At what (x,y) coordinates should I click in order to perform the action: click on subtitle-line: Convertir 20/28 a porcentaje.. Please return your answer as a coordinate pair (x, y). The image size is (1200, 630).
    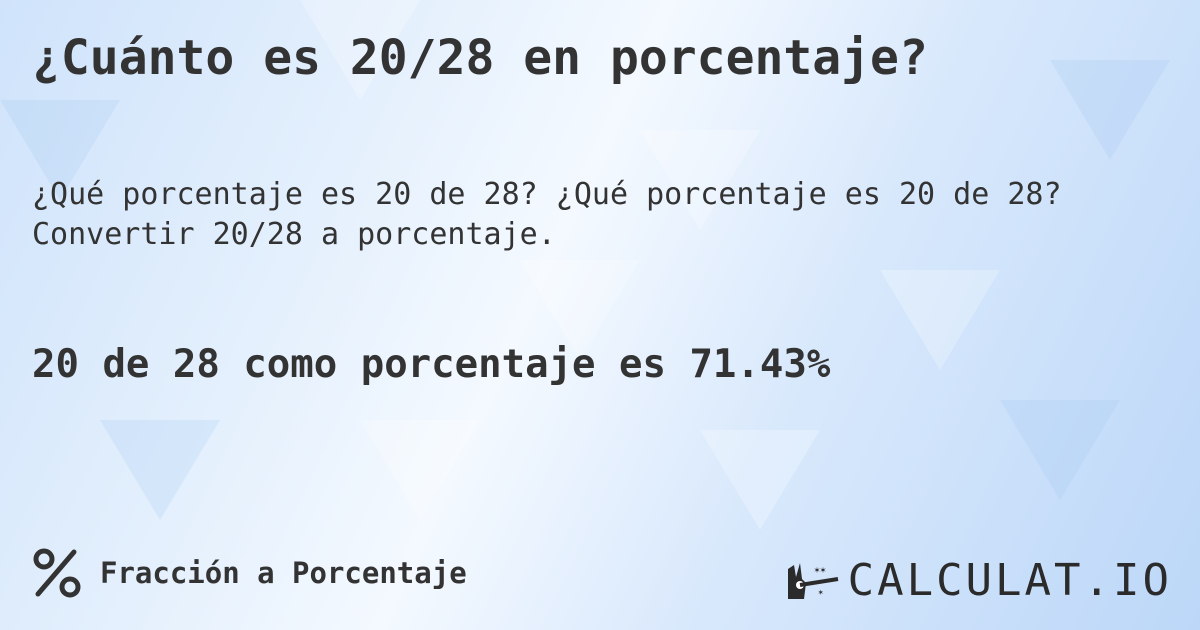
    Looking at the image, I should click on (294, 234).